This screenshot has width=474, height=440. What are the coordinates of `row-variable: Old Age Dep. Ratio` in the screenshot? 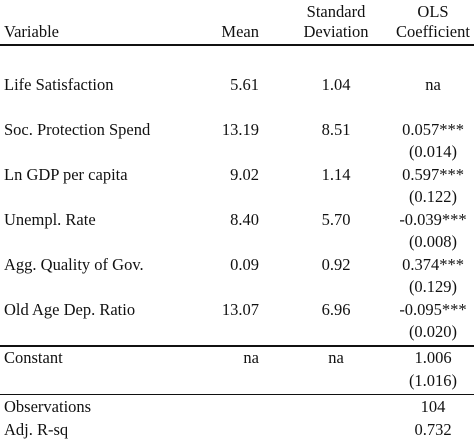 It's located at (70, 309).